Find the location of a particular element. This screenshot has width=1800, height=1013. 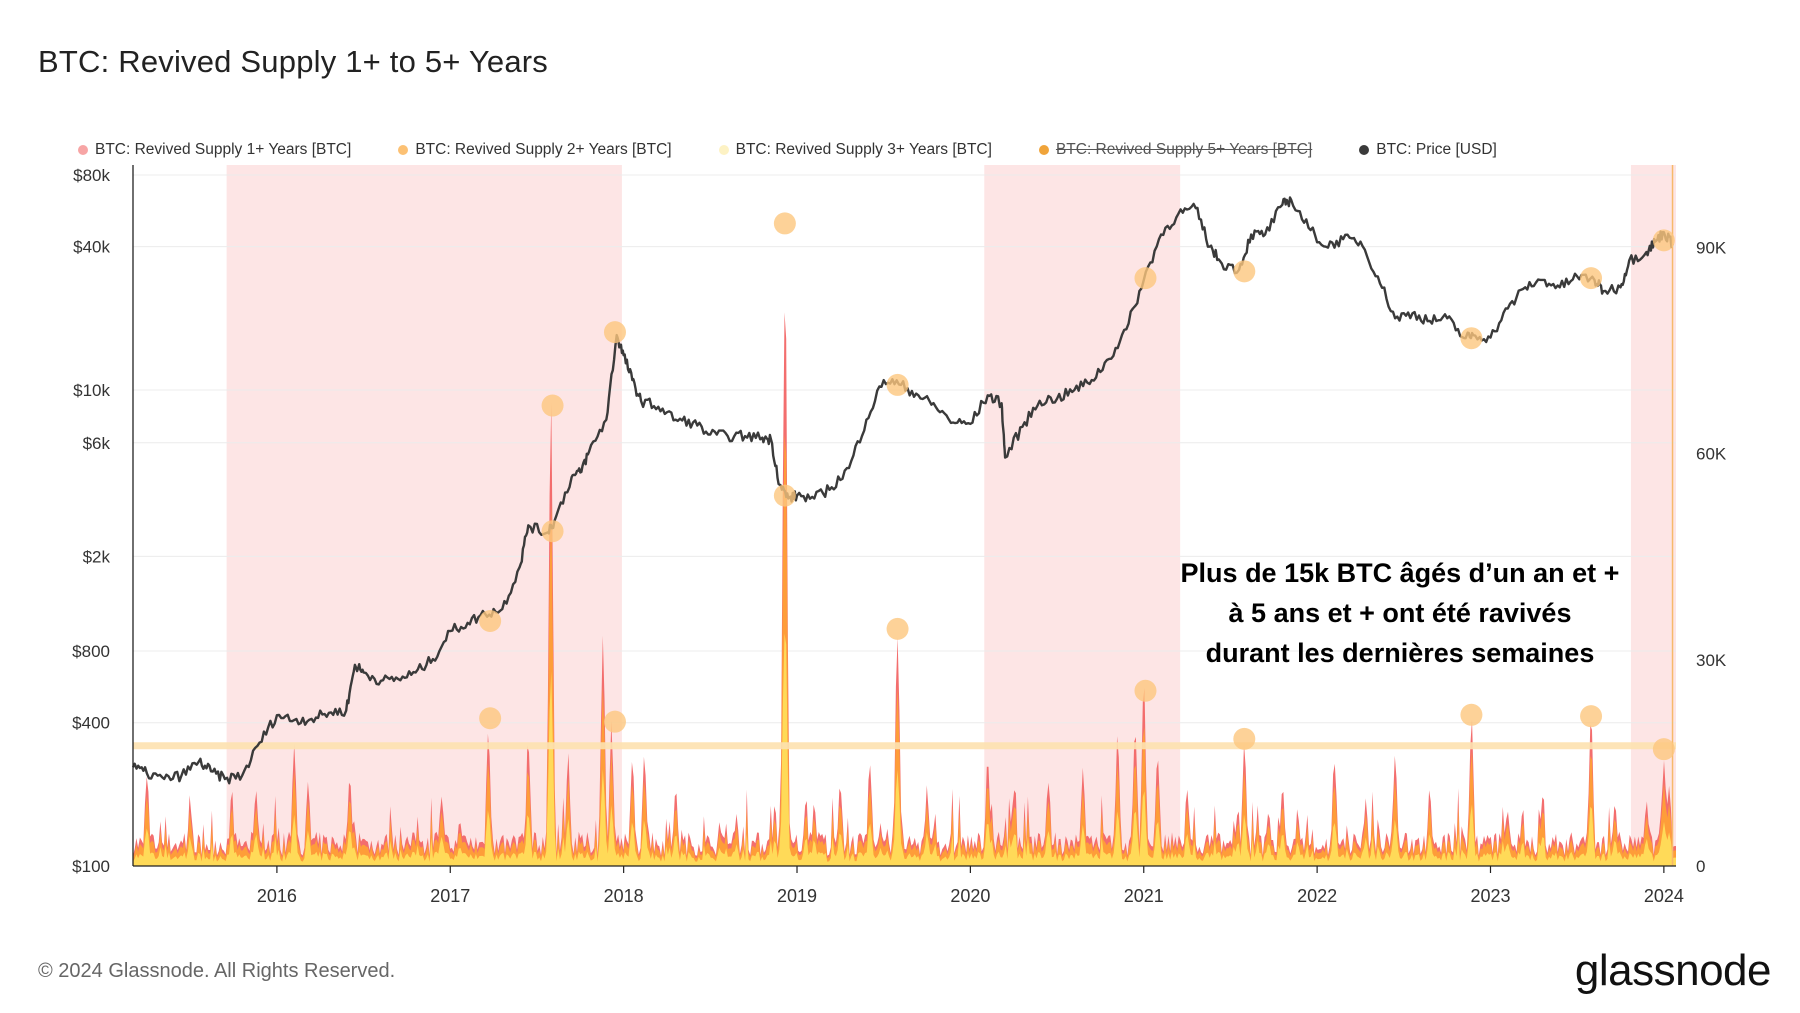

x-tick-8: 2023 is located at coordinates (1490, 896).